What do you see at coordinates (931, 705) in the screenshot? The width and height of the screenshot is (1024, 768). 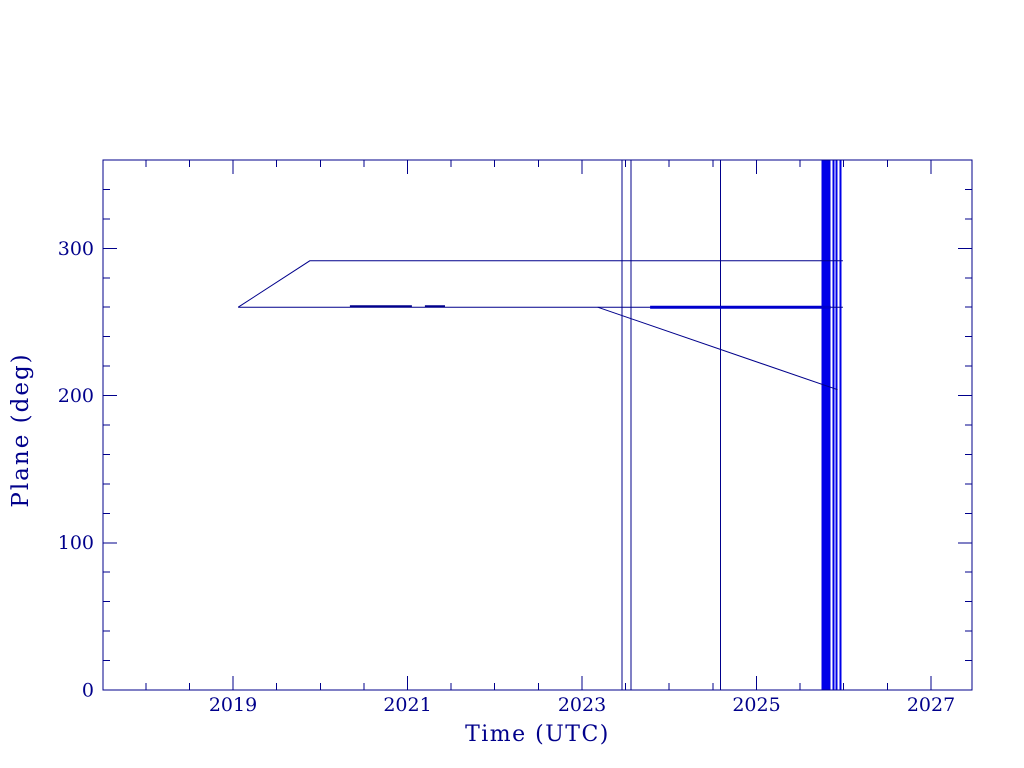 I see `x-tick-label: 2027` at bounding box center [931, 705].